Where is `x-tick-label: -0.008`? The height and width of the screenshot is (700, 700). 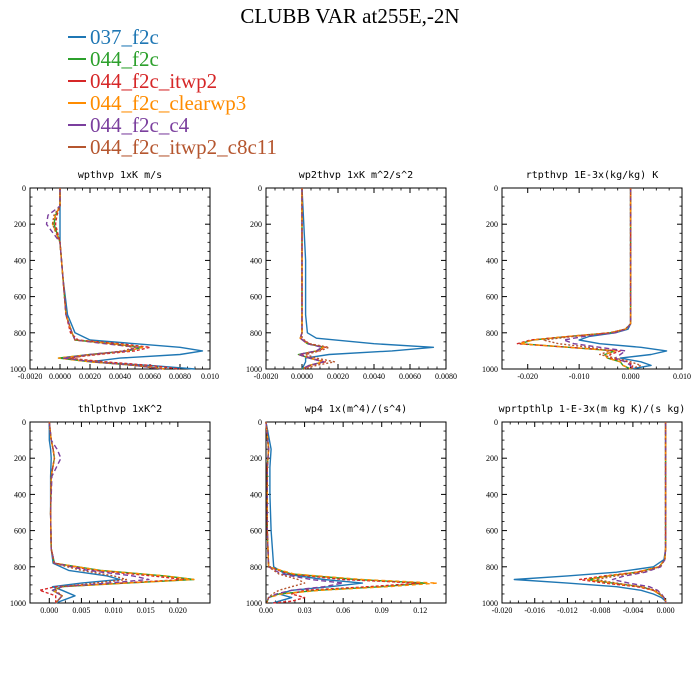 x-tick-label: -0.008 is located at coordinates (600, 610).